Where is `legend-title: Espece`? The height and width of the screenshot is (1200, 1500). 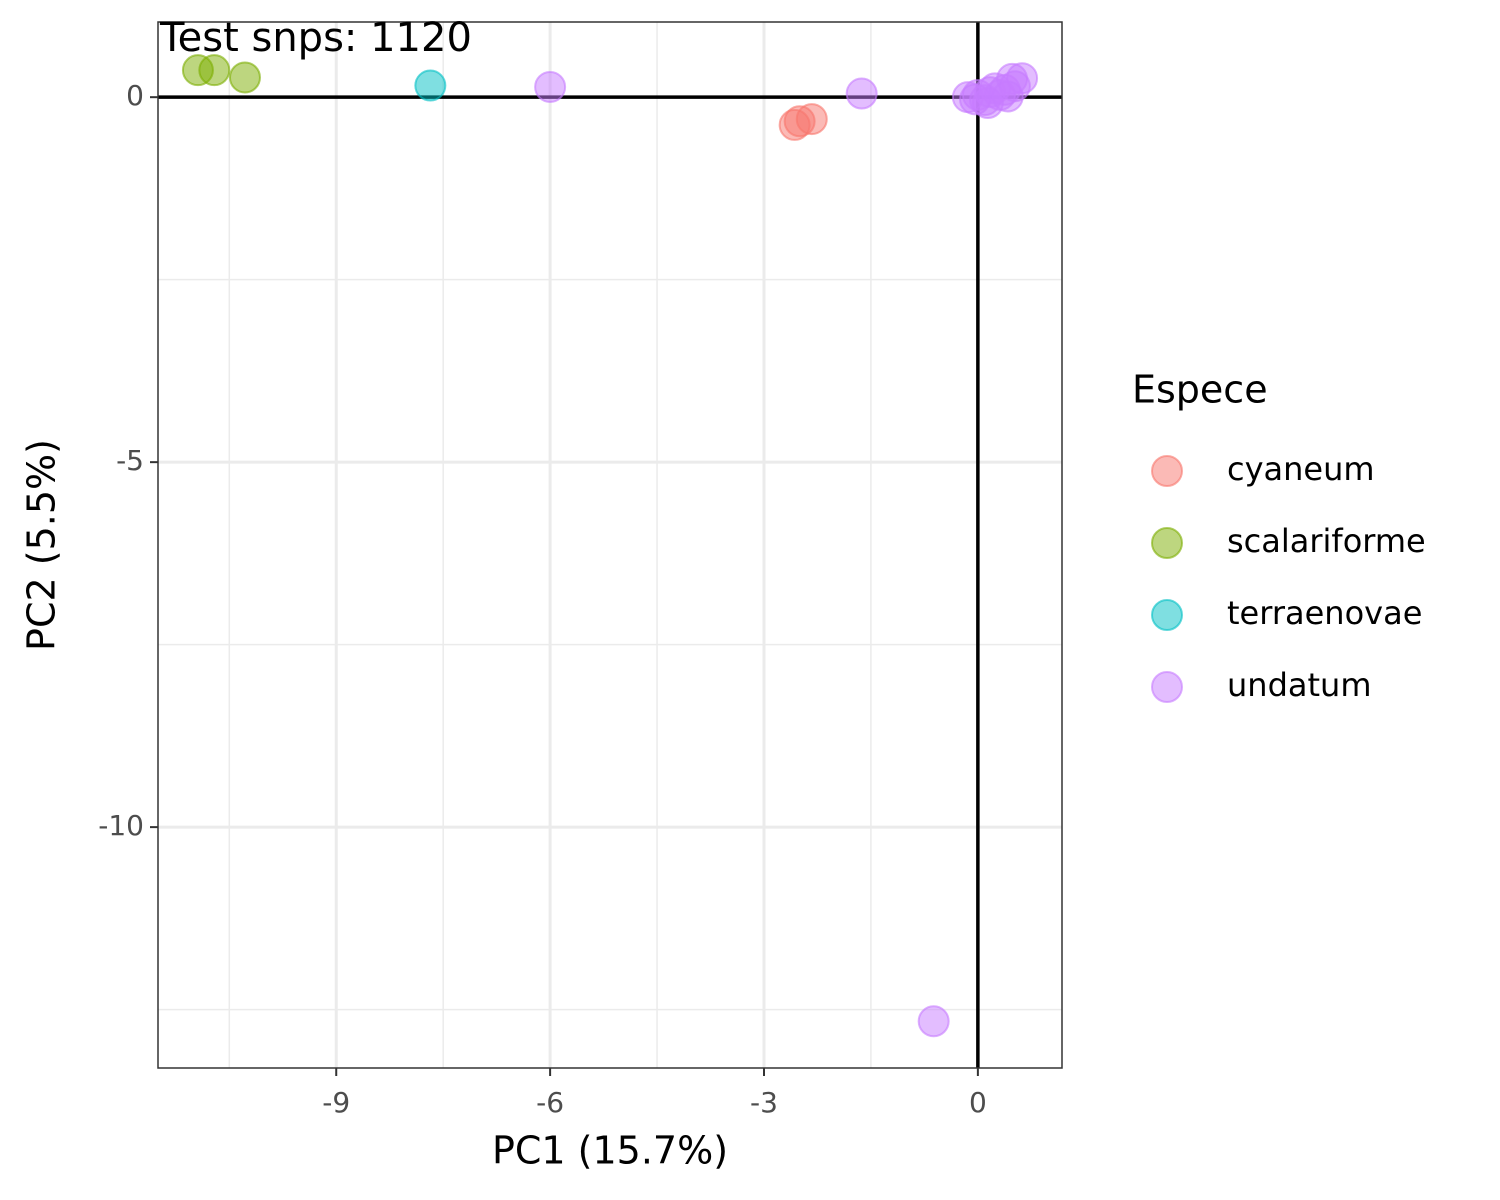
legend-title: Espece is located at coordinates (1200, 390).